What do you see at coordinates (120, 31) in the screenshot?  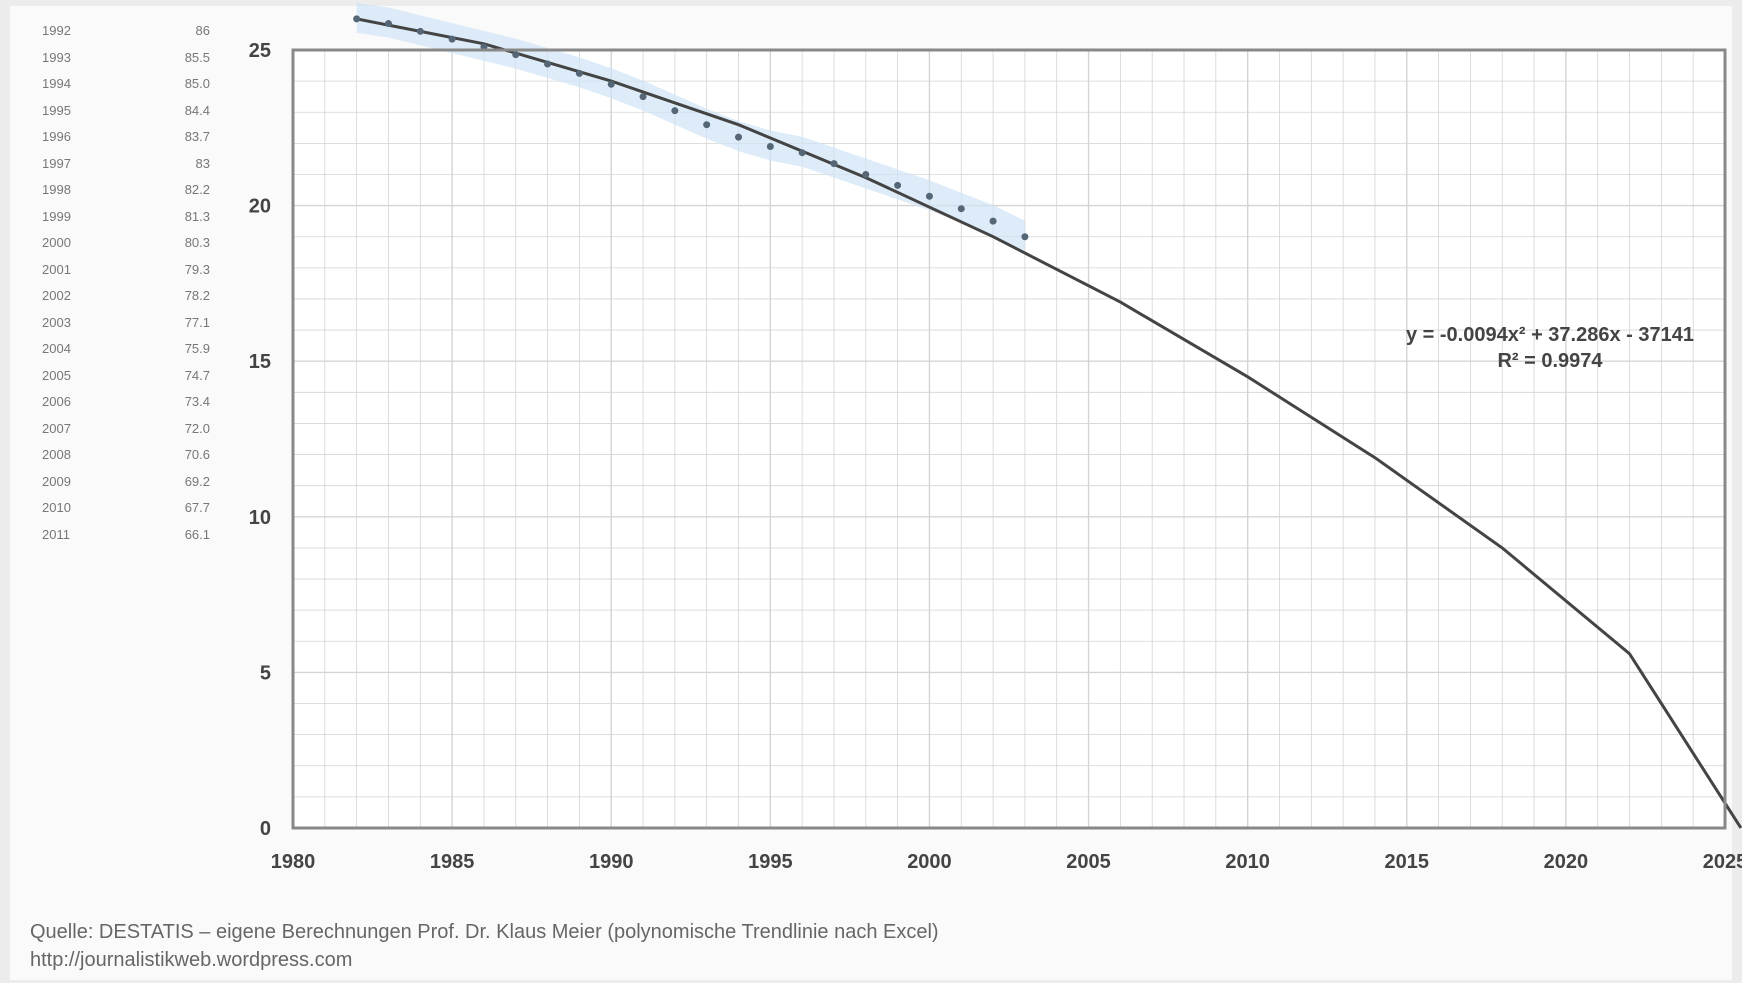 I see `table-row: 1992 86` at bounding box center [120, 31].